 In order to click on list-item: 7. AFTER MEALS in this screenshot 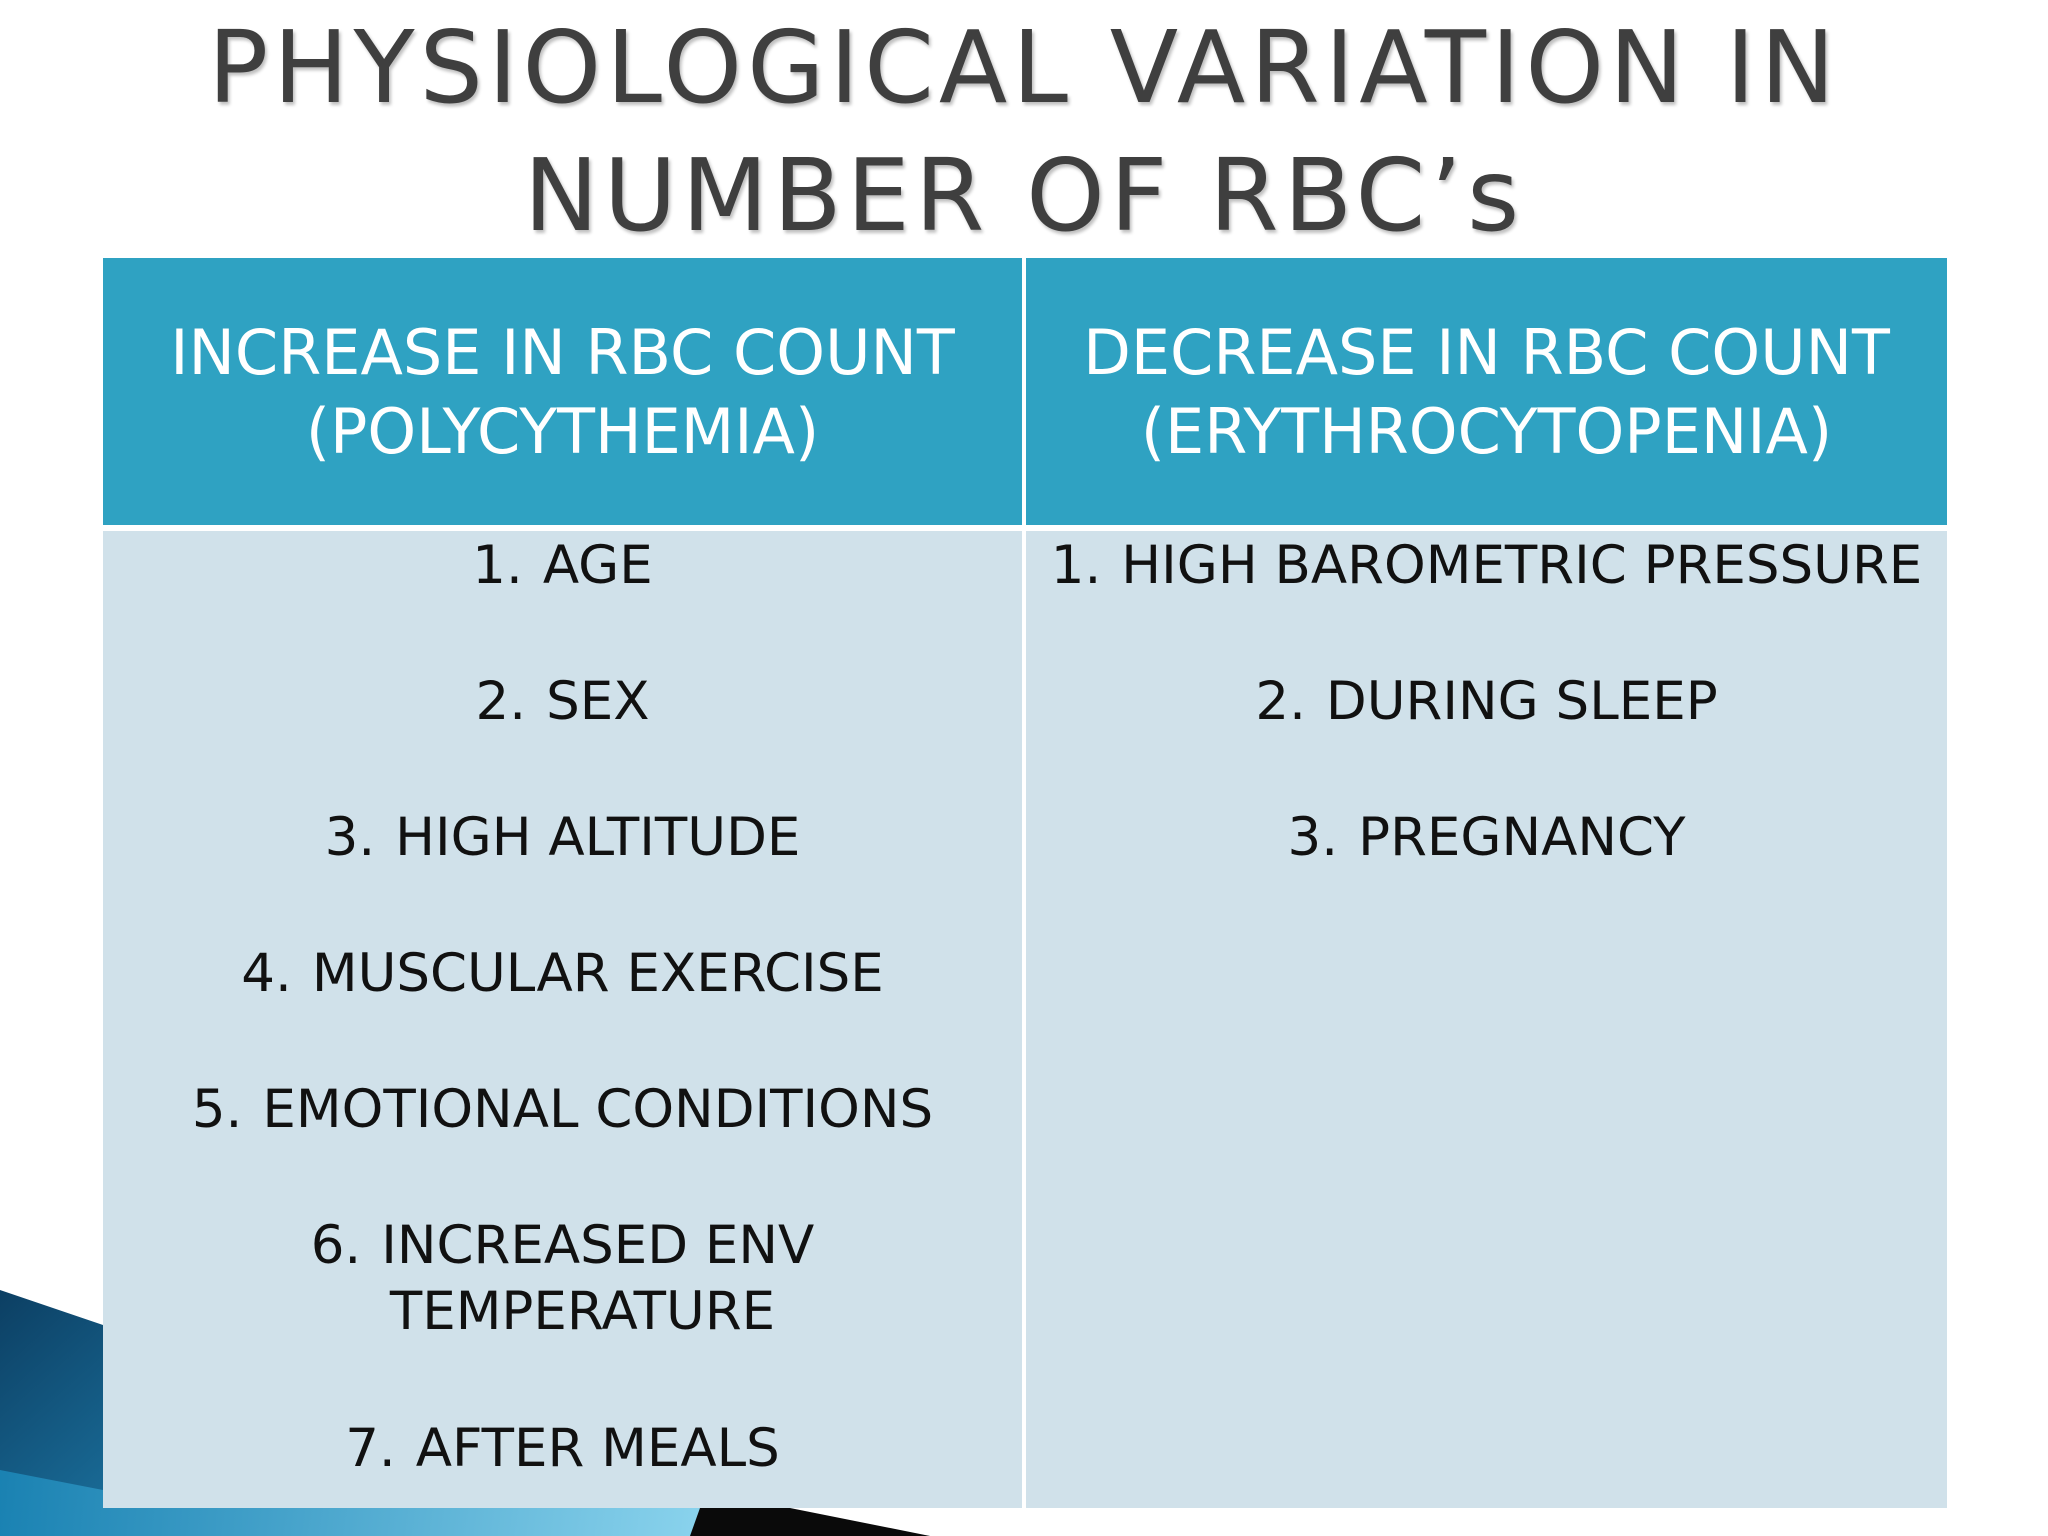, I will do `click(562, 1449)`.